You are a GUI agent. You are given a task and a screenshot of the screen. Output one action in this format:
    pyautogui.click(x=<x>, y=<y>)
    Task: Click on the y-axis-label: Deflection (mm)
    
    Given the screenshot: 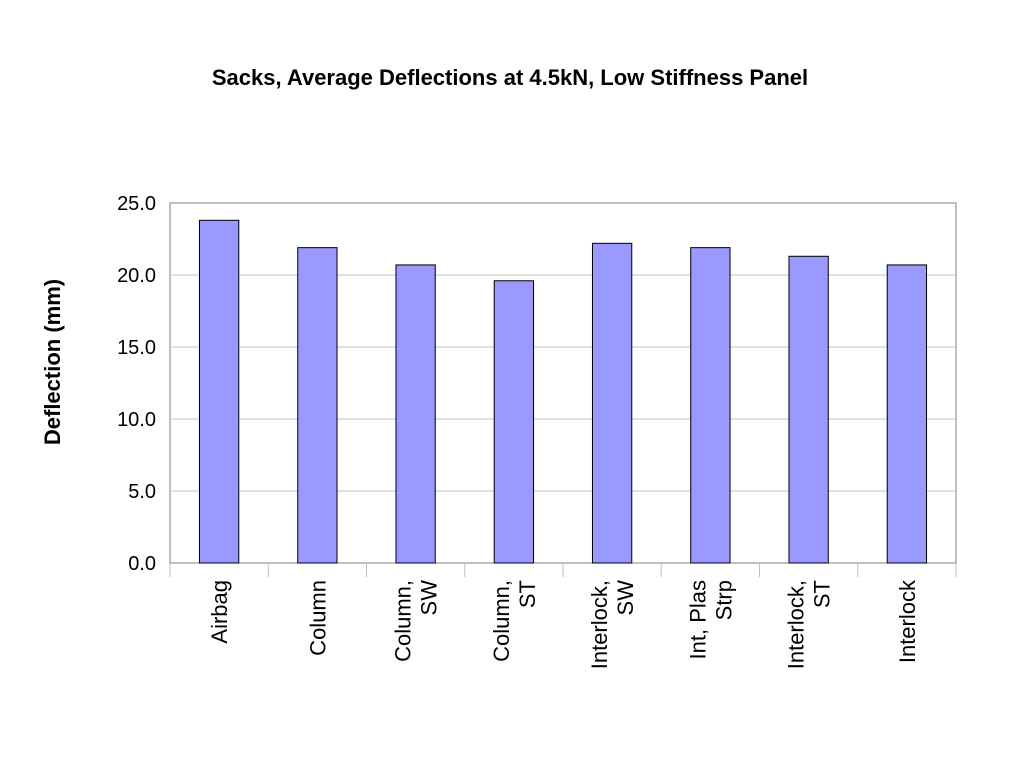 What is the action you would take?
    pyautogui.click(x=52, y=362)
    